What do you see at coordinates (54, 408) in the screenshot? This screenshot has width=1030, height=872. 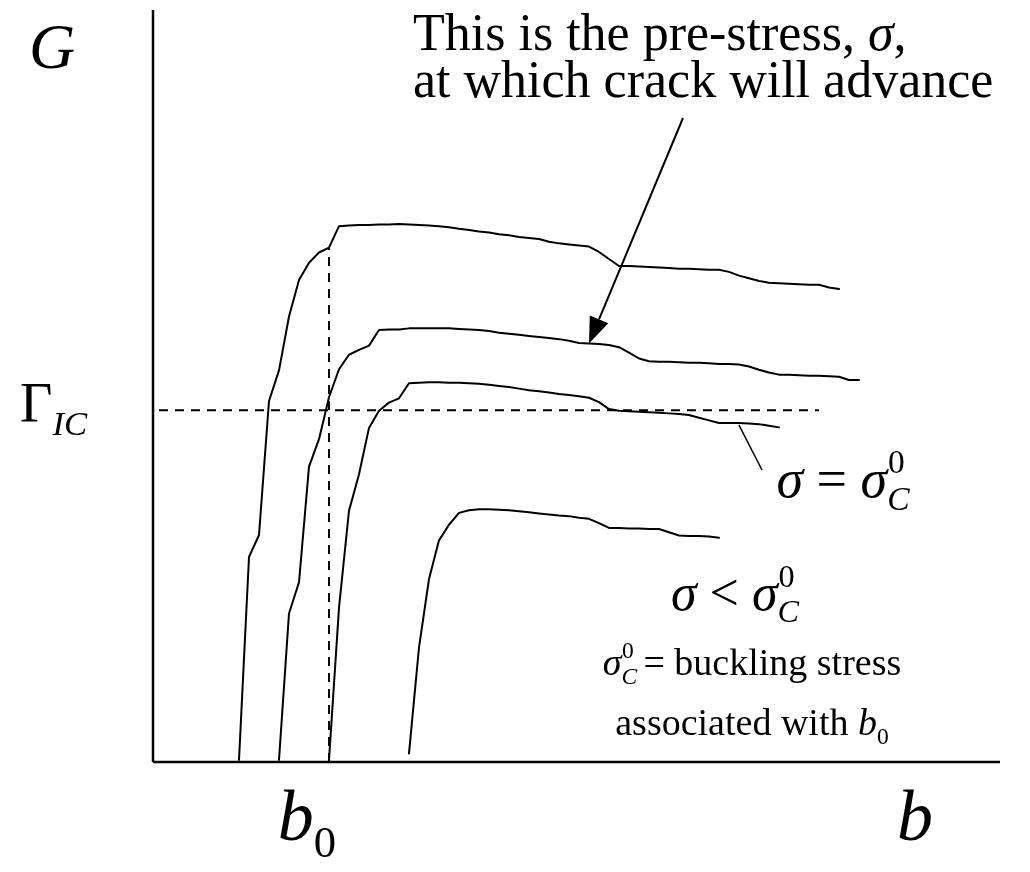 I see `series-label: Γ$_{IC}$` at bounding box center [54, 408].